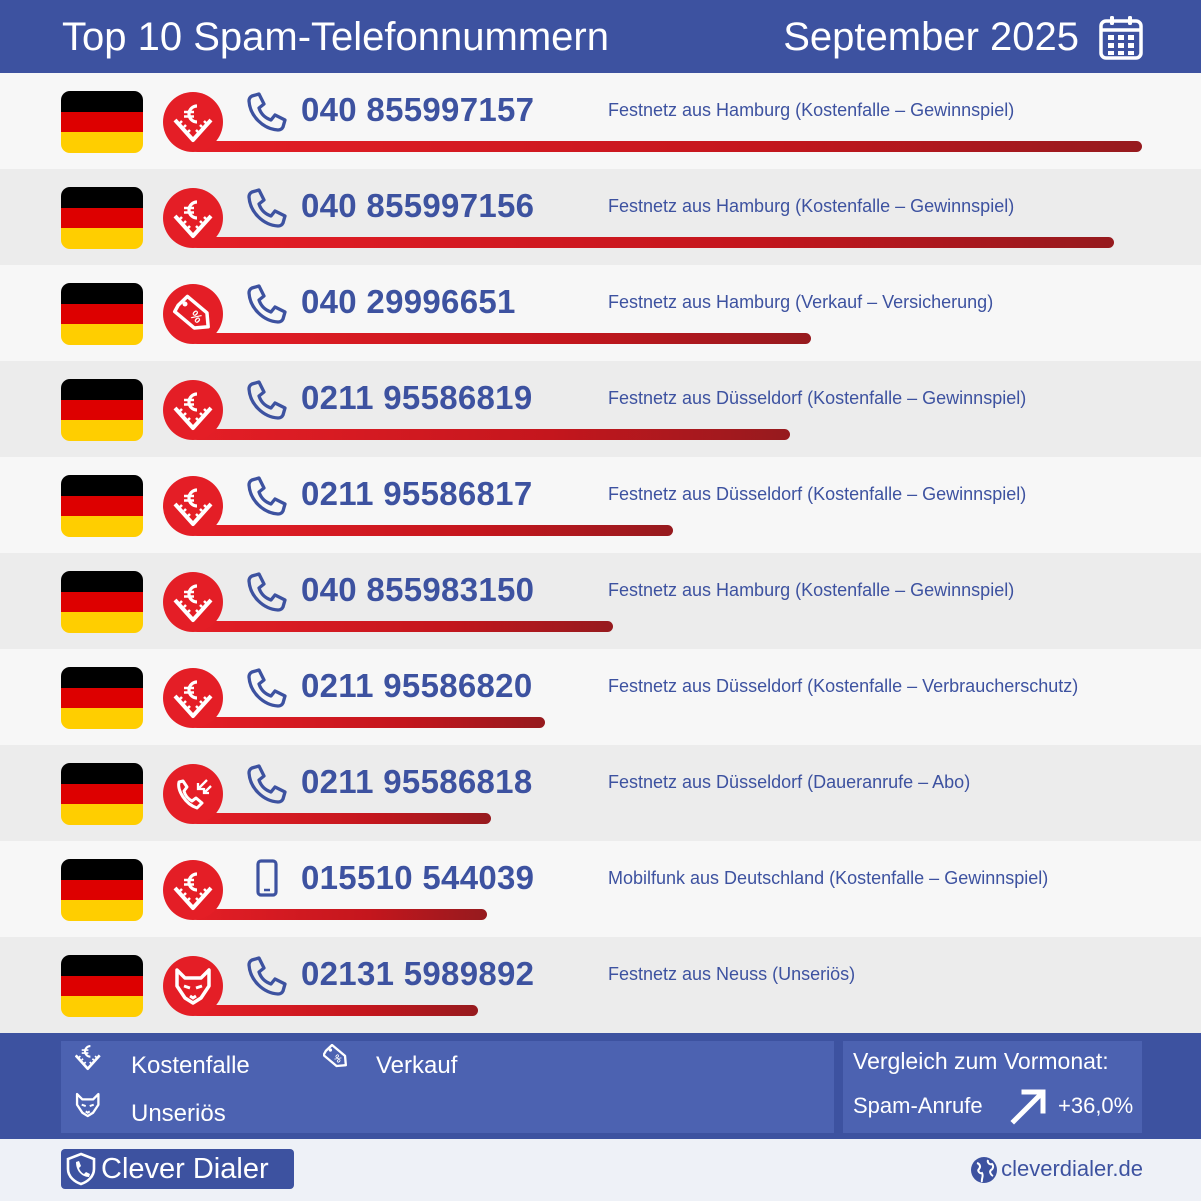 The width and height of the screenshot is (1201, 1201). I want to click on phone-number: 0211 95586817, so click(417, 493).